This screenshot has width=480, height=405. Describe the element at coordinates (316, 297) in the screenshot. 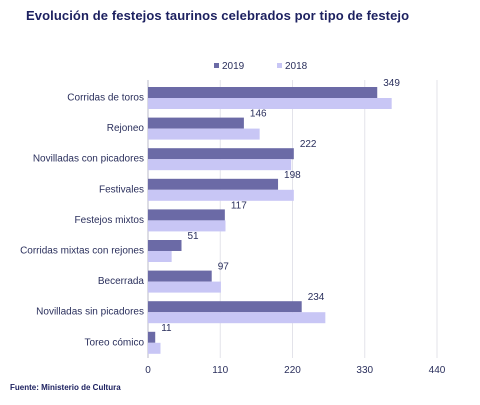

I see `data-label-2019: 234` at that location.